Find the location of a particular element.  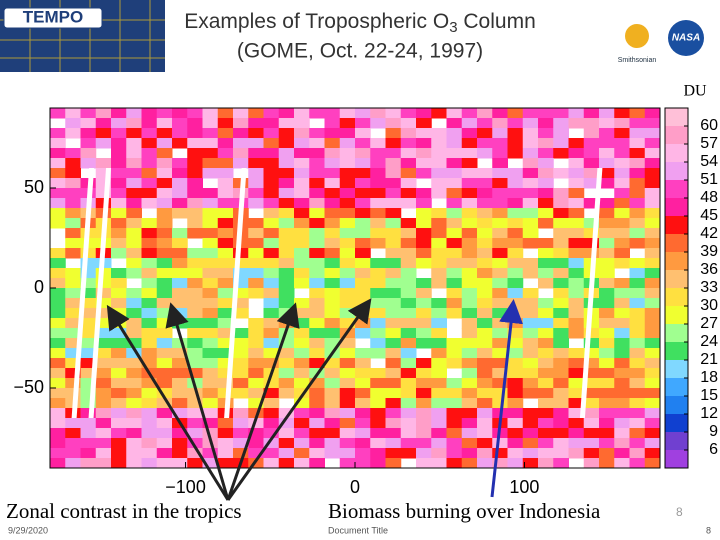

smithsonian-logo: Smithsonian is located at coordinates (637, 60).